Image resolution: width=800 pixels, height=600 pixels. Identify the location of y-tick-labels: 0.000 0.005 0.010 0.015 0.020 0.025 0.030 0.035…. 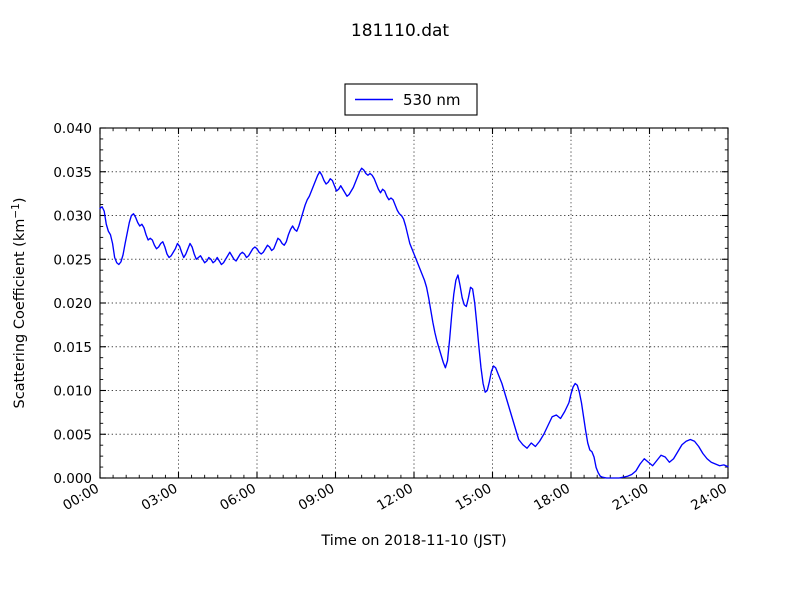
(72, 304).